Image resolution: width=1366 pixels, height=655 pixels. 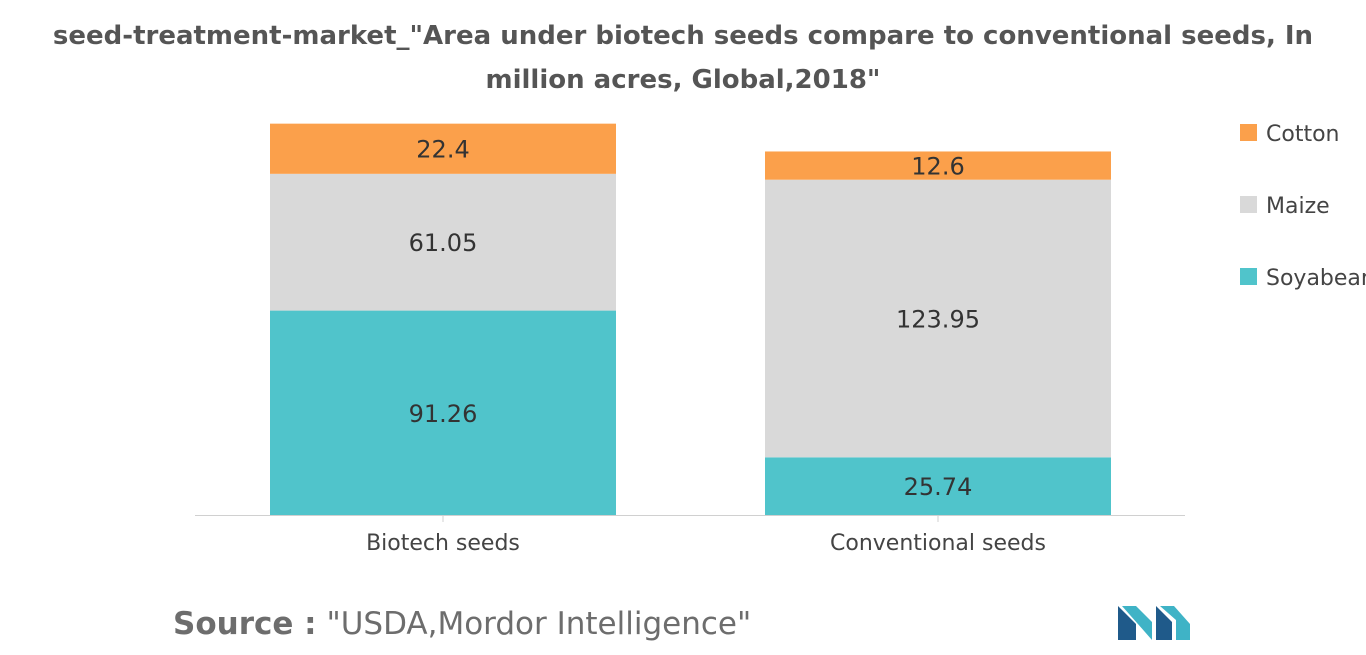 I want to click on data-label-cotton-2: 12.6, so click(x=937, y=167).